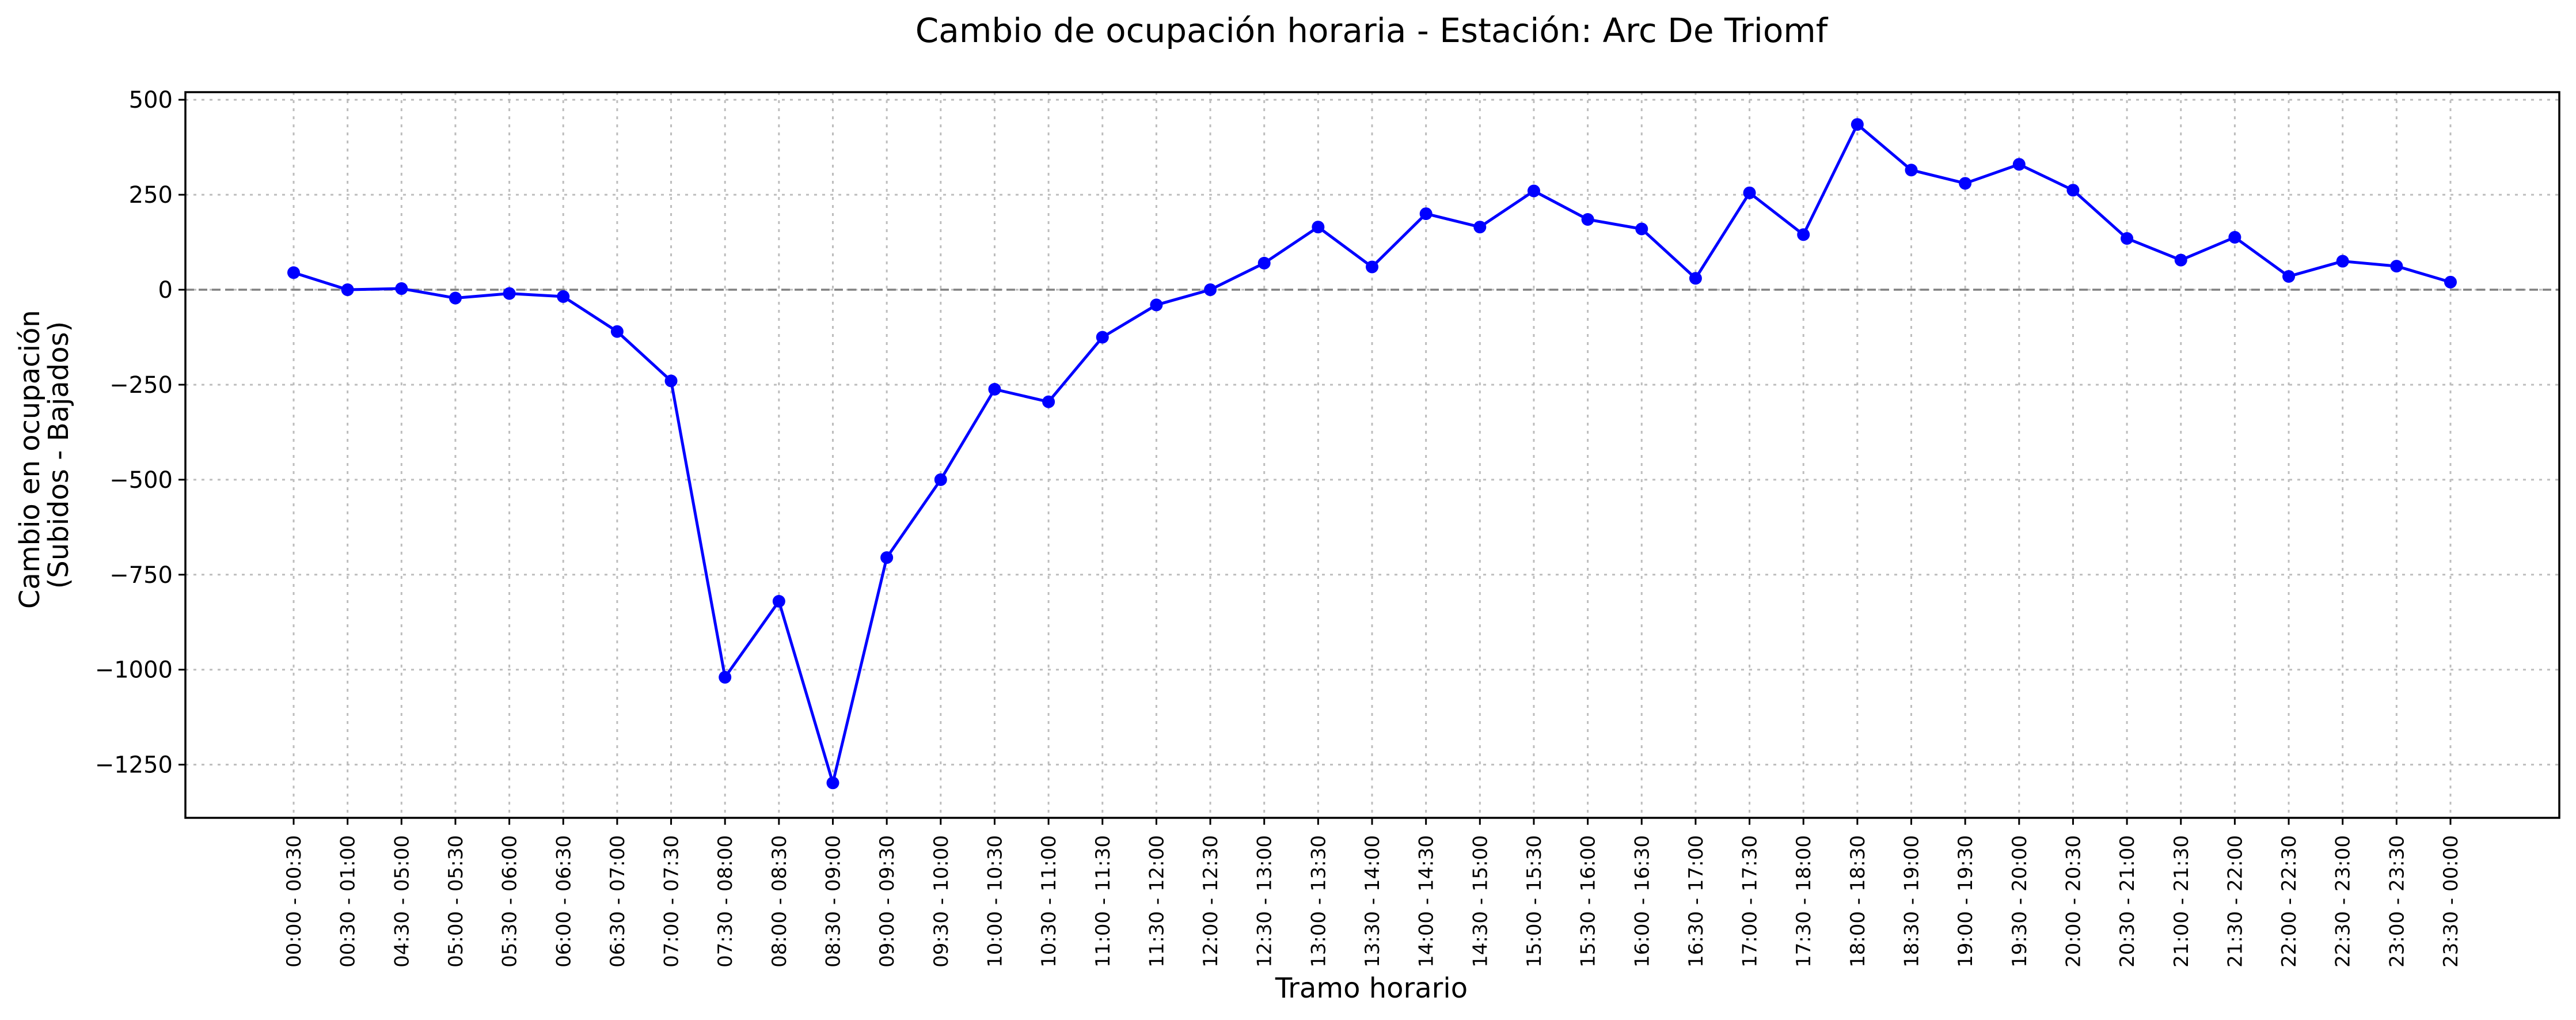 Image resolution: width=2576 pixels, height=1020 pixels. What do you see at coordinates (1372, 902) in the screenshot?
I see `x-tick-label: 13:30 - 14:00` at bounding box center [1372, 902].